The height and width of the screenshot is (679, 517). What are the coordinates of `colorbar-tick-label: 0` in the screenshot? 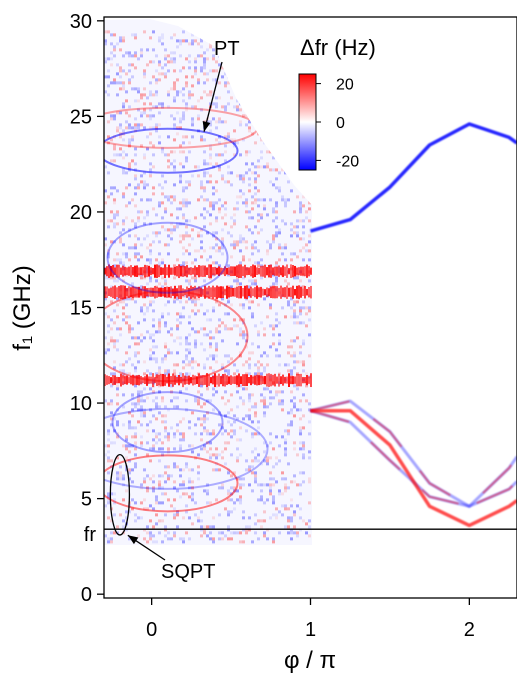 It's located at (340, 123).